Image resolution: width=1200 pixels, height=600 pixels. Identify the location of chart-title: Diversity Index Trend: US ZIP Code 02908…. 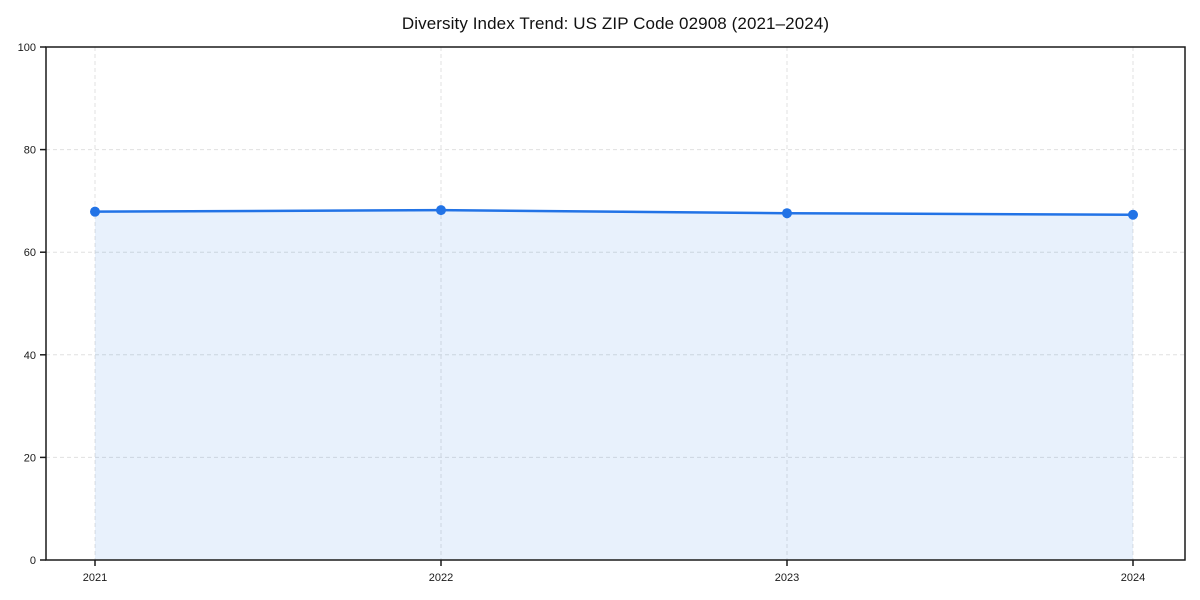
(615, 23).